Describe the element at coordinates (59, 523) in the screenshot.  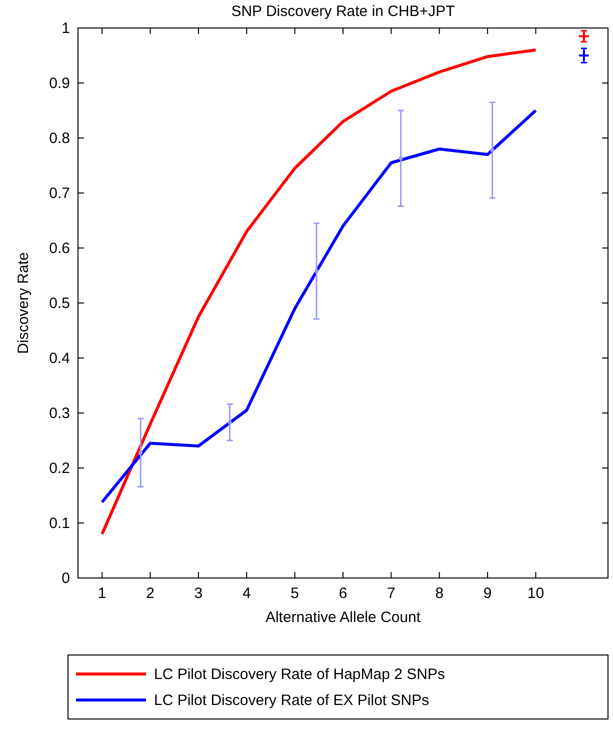
I see `y-tick-label: 0.1` at that location.